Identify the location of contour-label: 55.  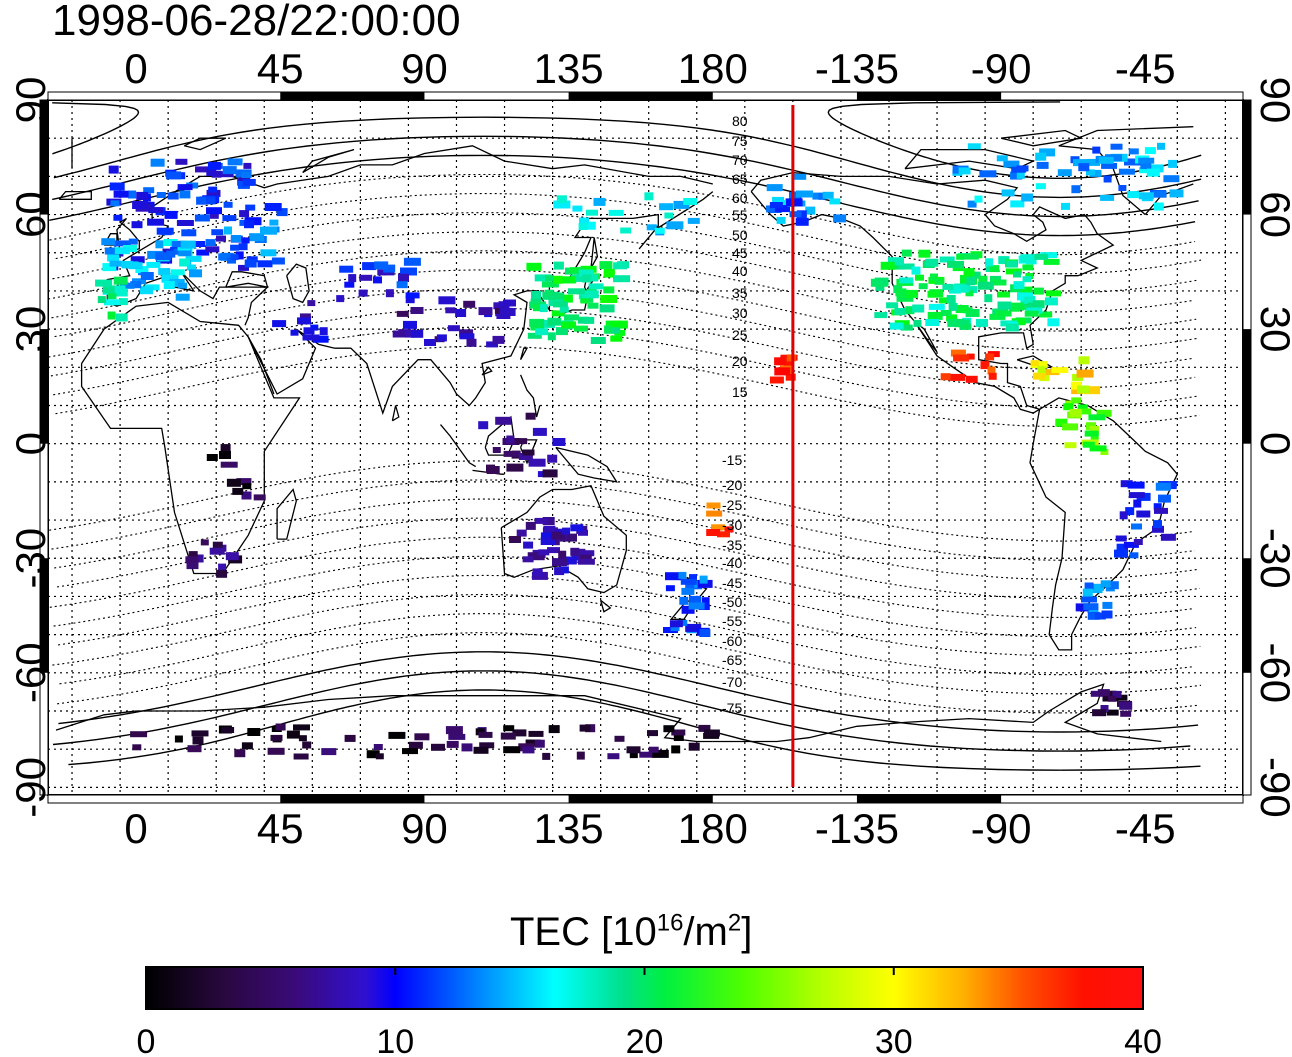
(740, 215).